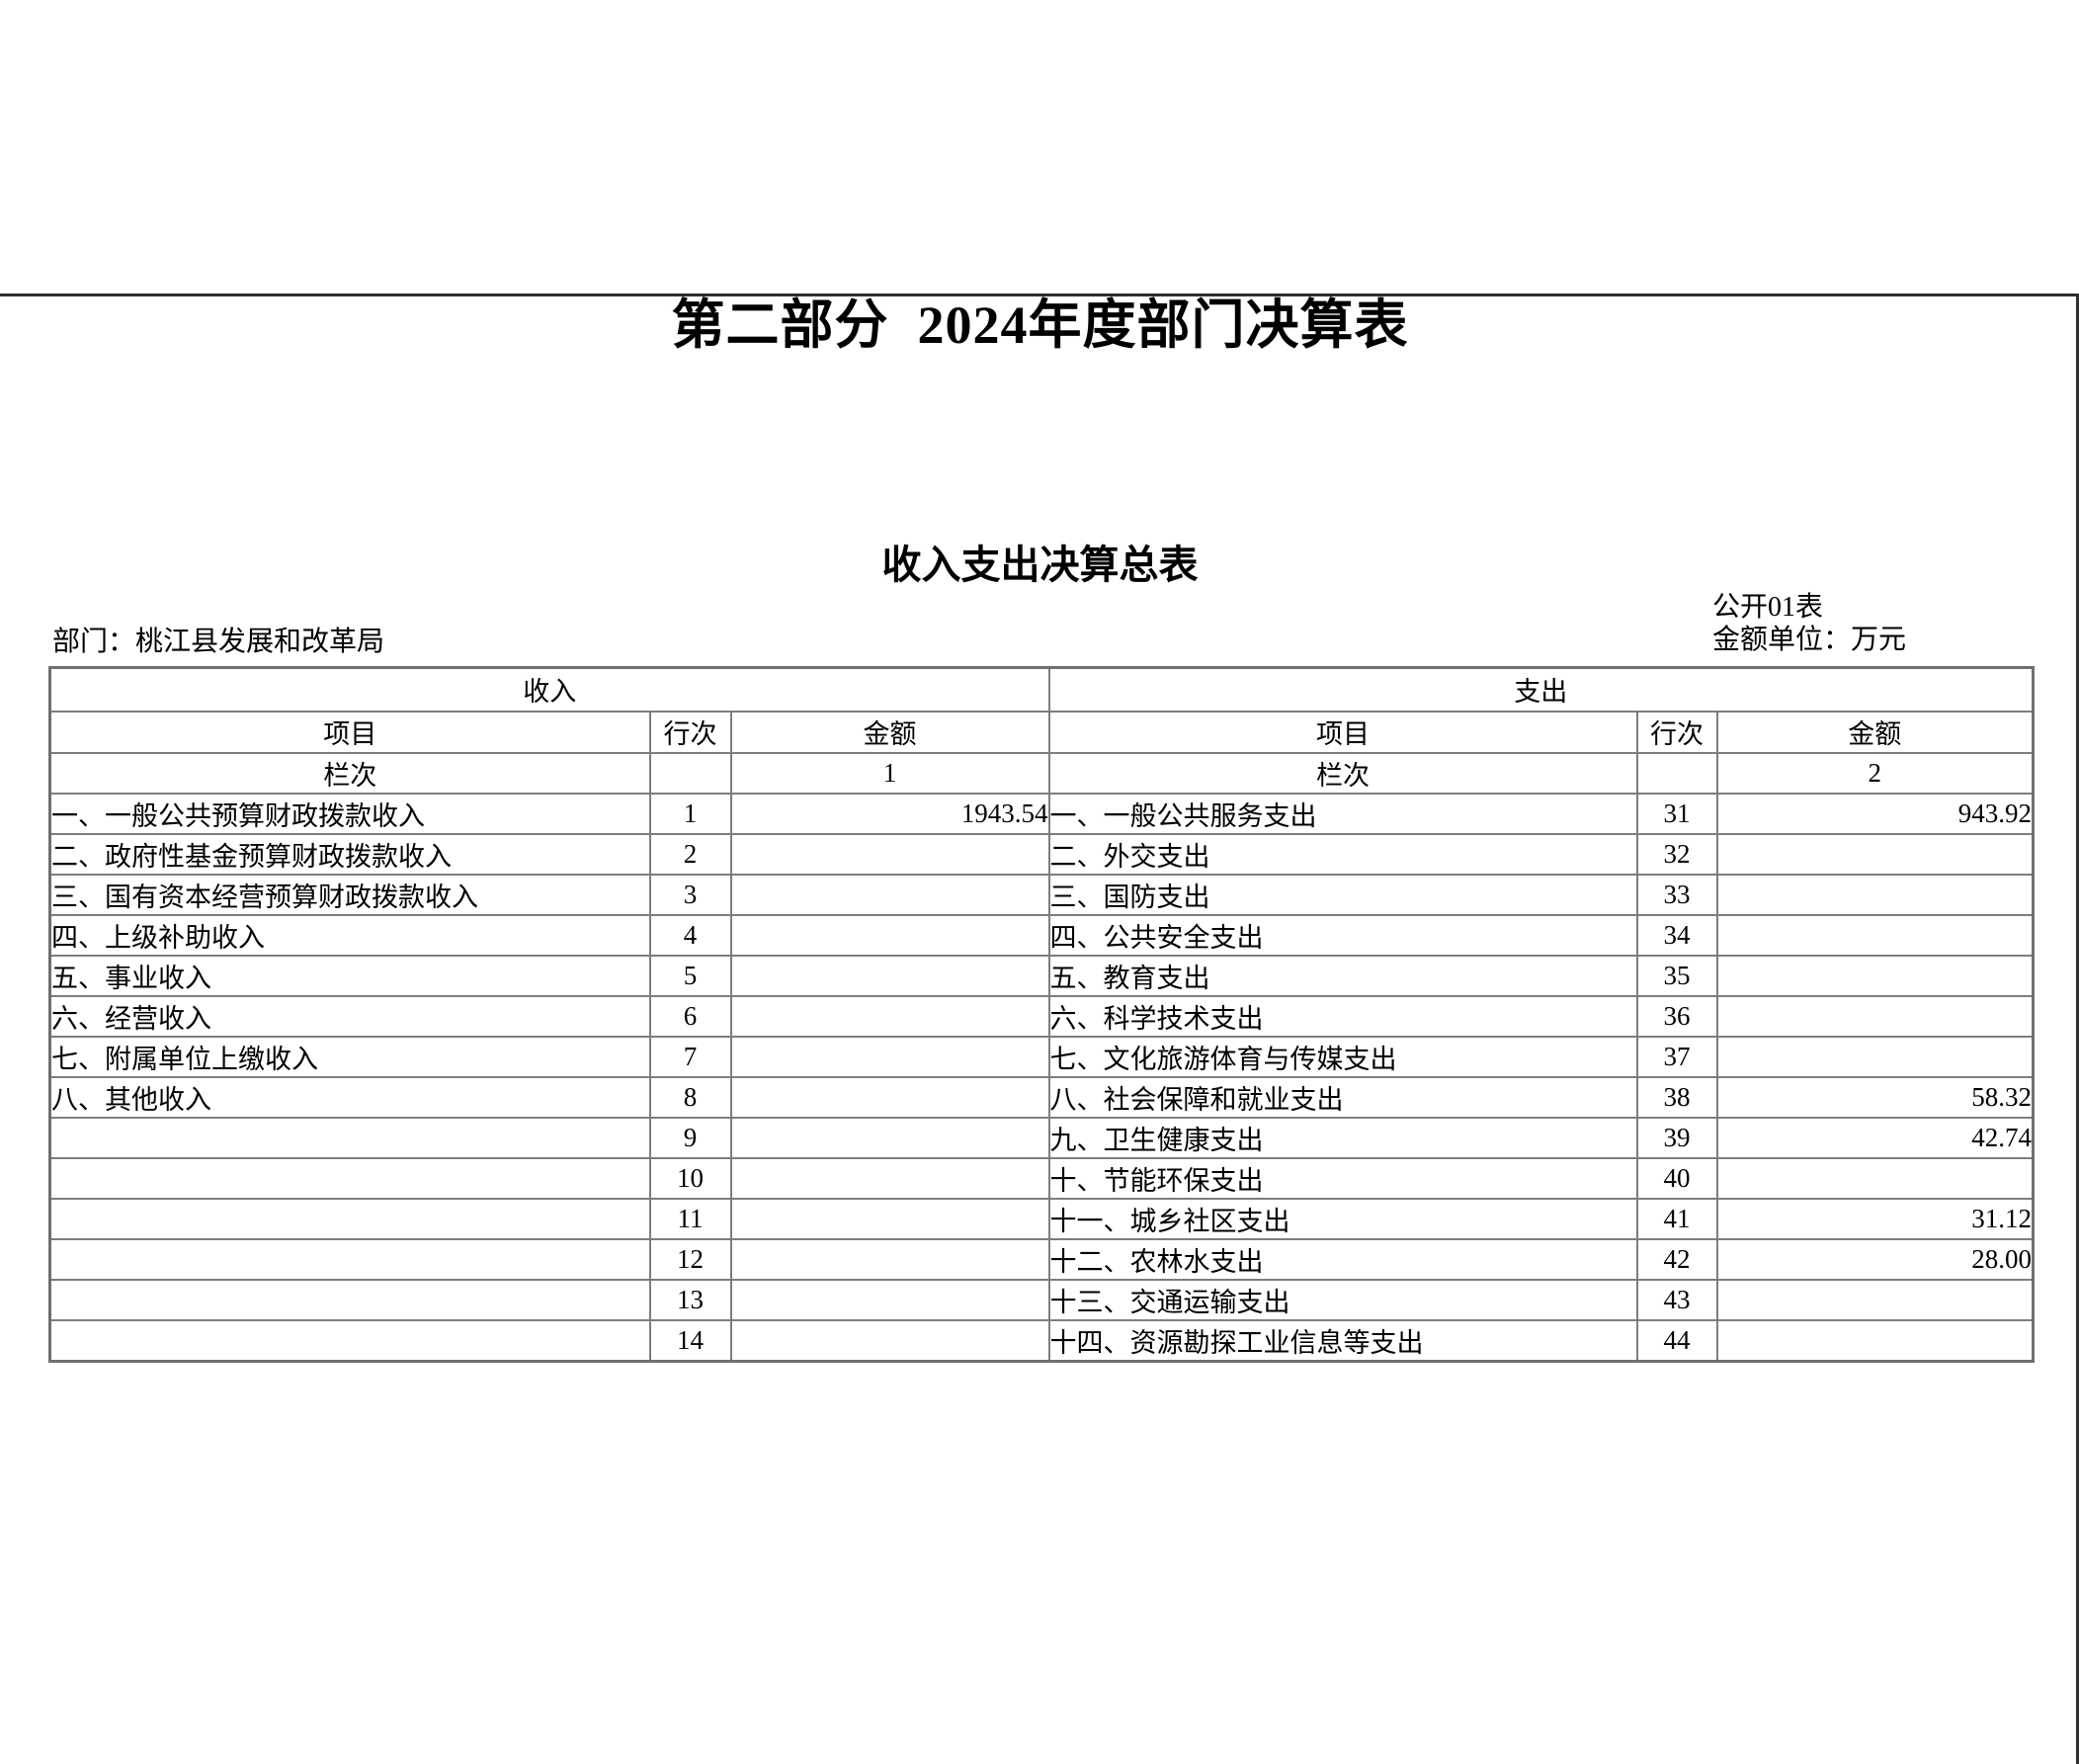 This screenshot has height=1764, width=2079. What do you see at coordinates (350, 935) in the screenshot?
I see `income-item-cell: 四、上级补助收入` at bounding box center [350, 935].